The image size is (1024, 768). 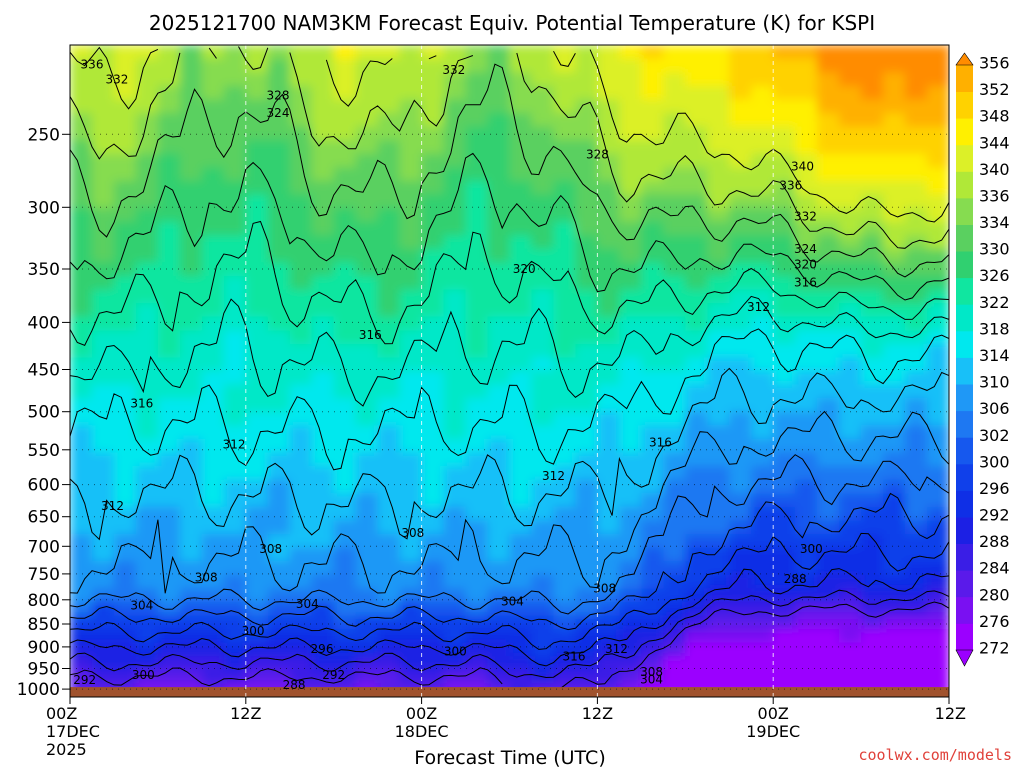 I want to click on x-tick-label: 00Z, so click(x=773, y=713).